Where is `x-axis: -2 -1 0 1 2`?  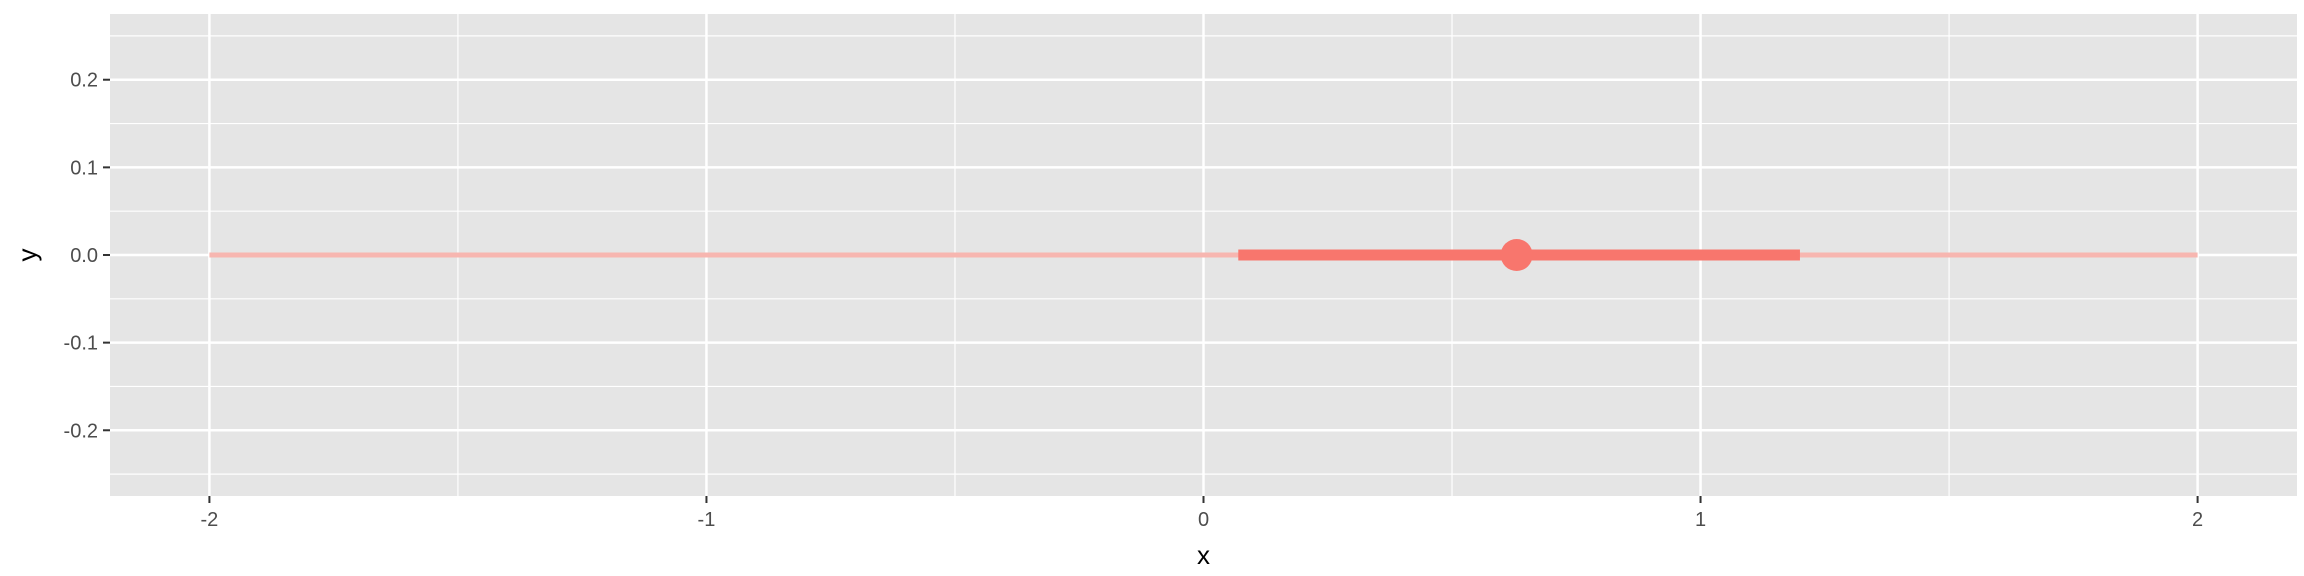
x-axis: -2 -1 0 1 2 is located at coordinates (1202, 513).